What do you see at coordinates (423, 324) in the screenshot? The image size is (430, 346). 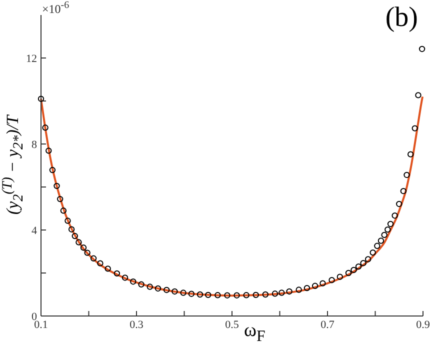 I see `x-tick-label: 0.9` at bounding box center [423, 324].